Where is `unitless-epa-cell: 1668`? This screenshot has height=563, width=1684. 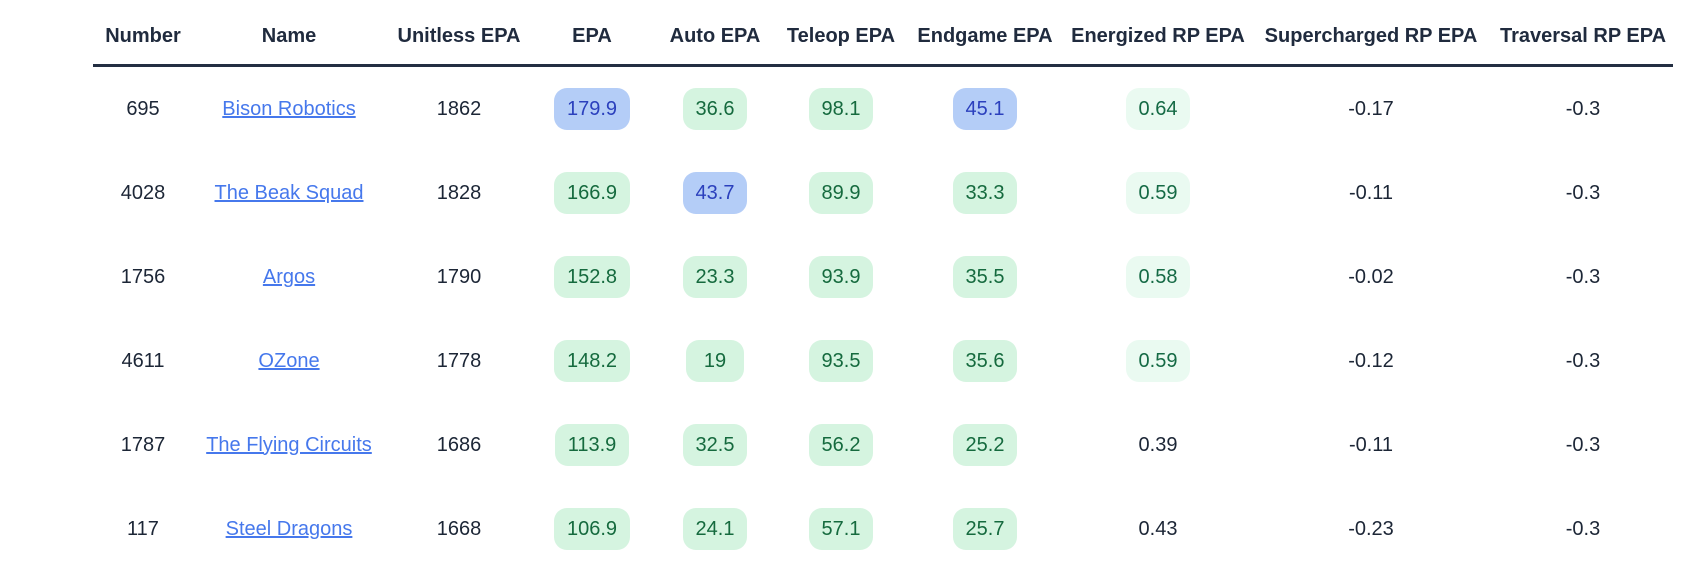
unitless-epa-cell: 1668 is located at coordinates (459, 528).